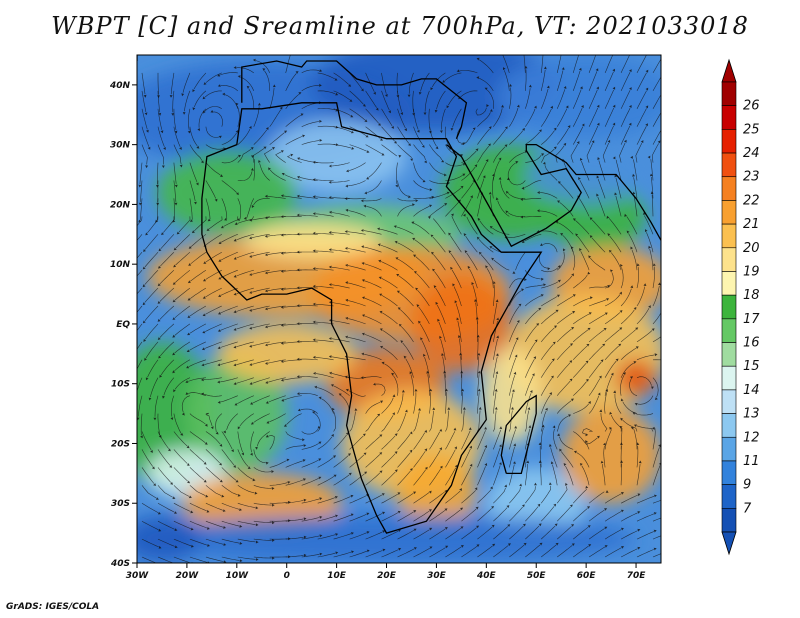  I want to click on lat-tick-label: 10S, so click(120, 385).